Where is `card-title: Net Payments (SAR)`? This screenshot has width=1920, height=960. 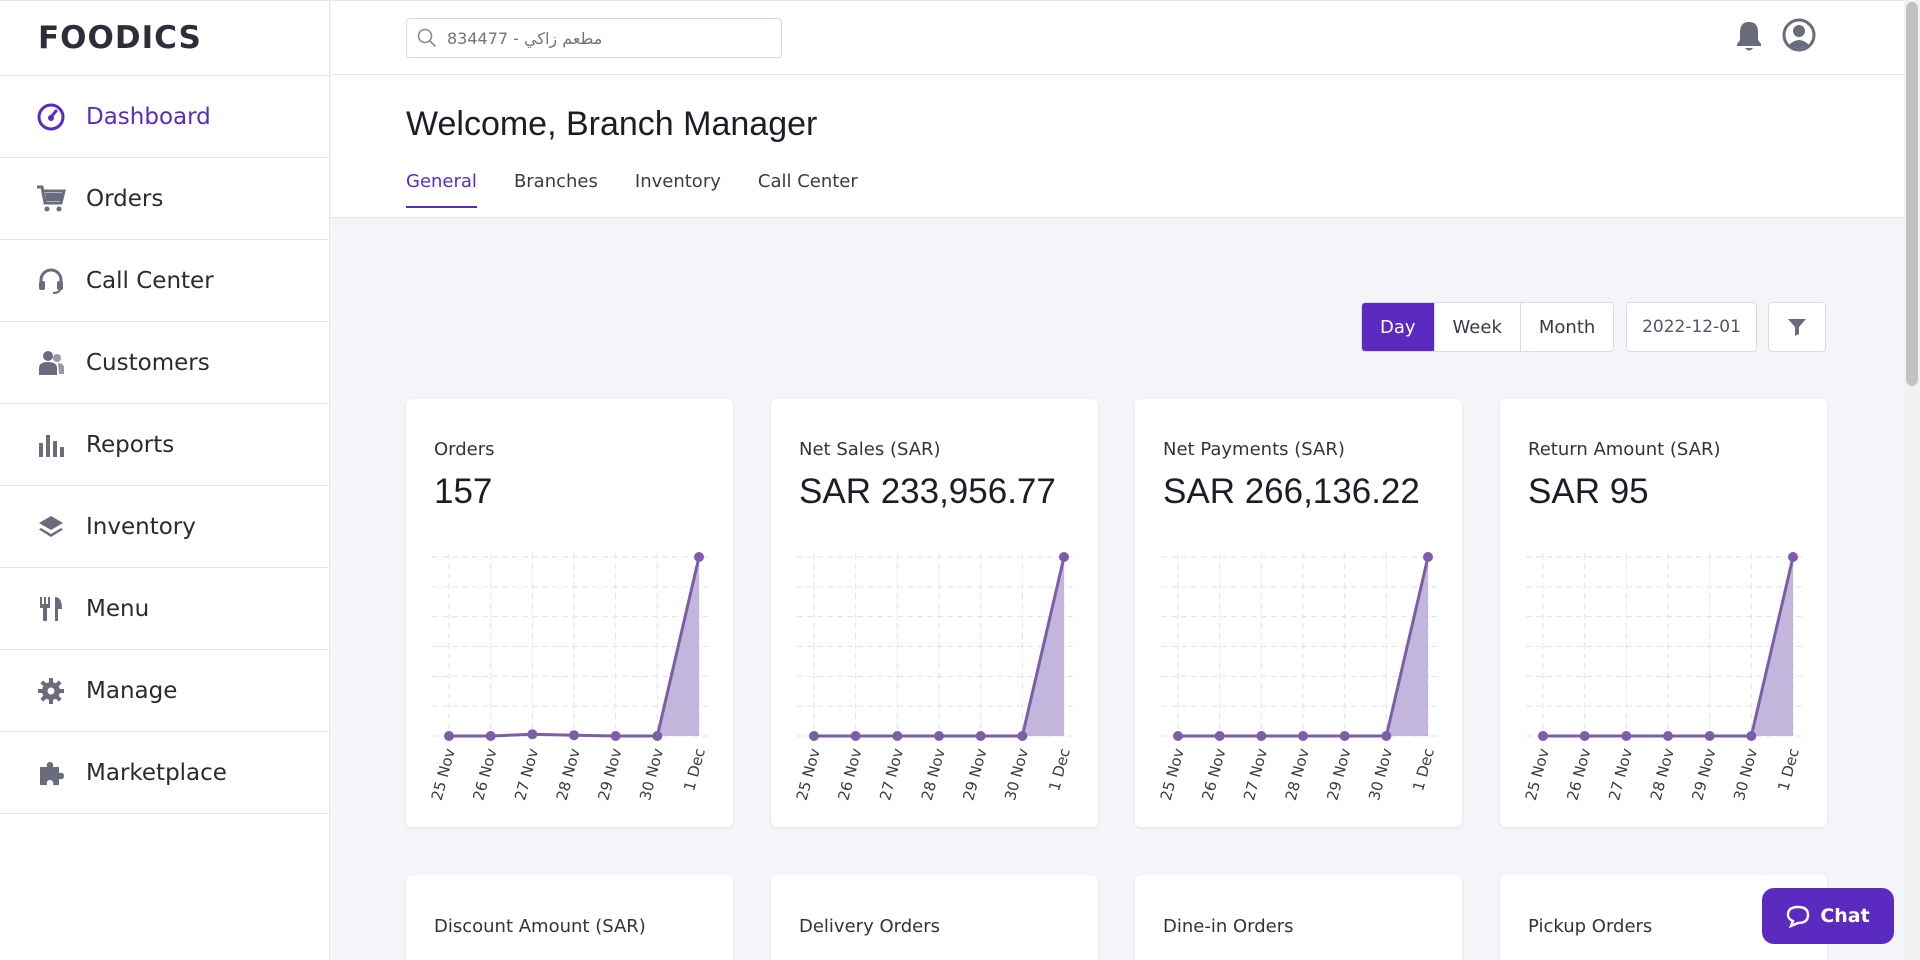
card-title: Net Payments (SAR) is located at coordinates (1254, 449).